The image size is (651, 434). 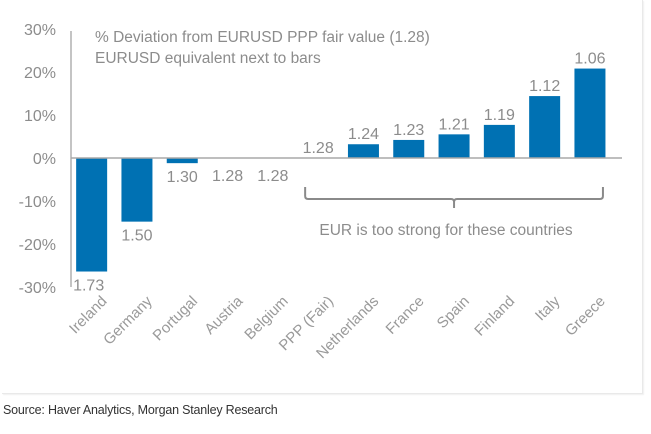 What do you see at coordinates (453, 124) in the screenshot?
I see `data-label: 1.21` at bounding box center [453, 124].